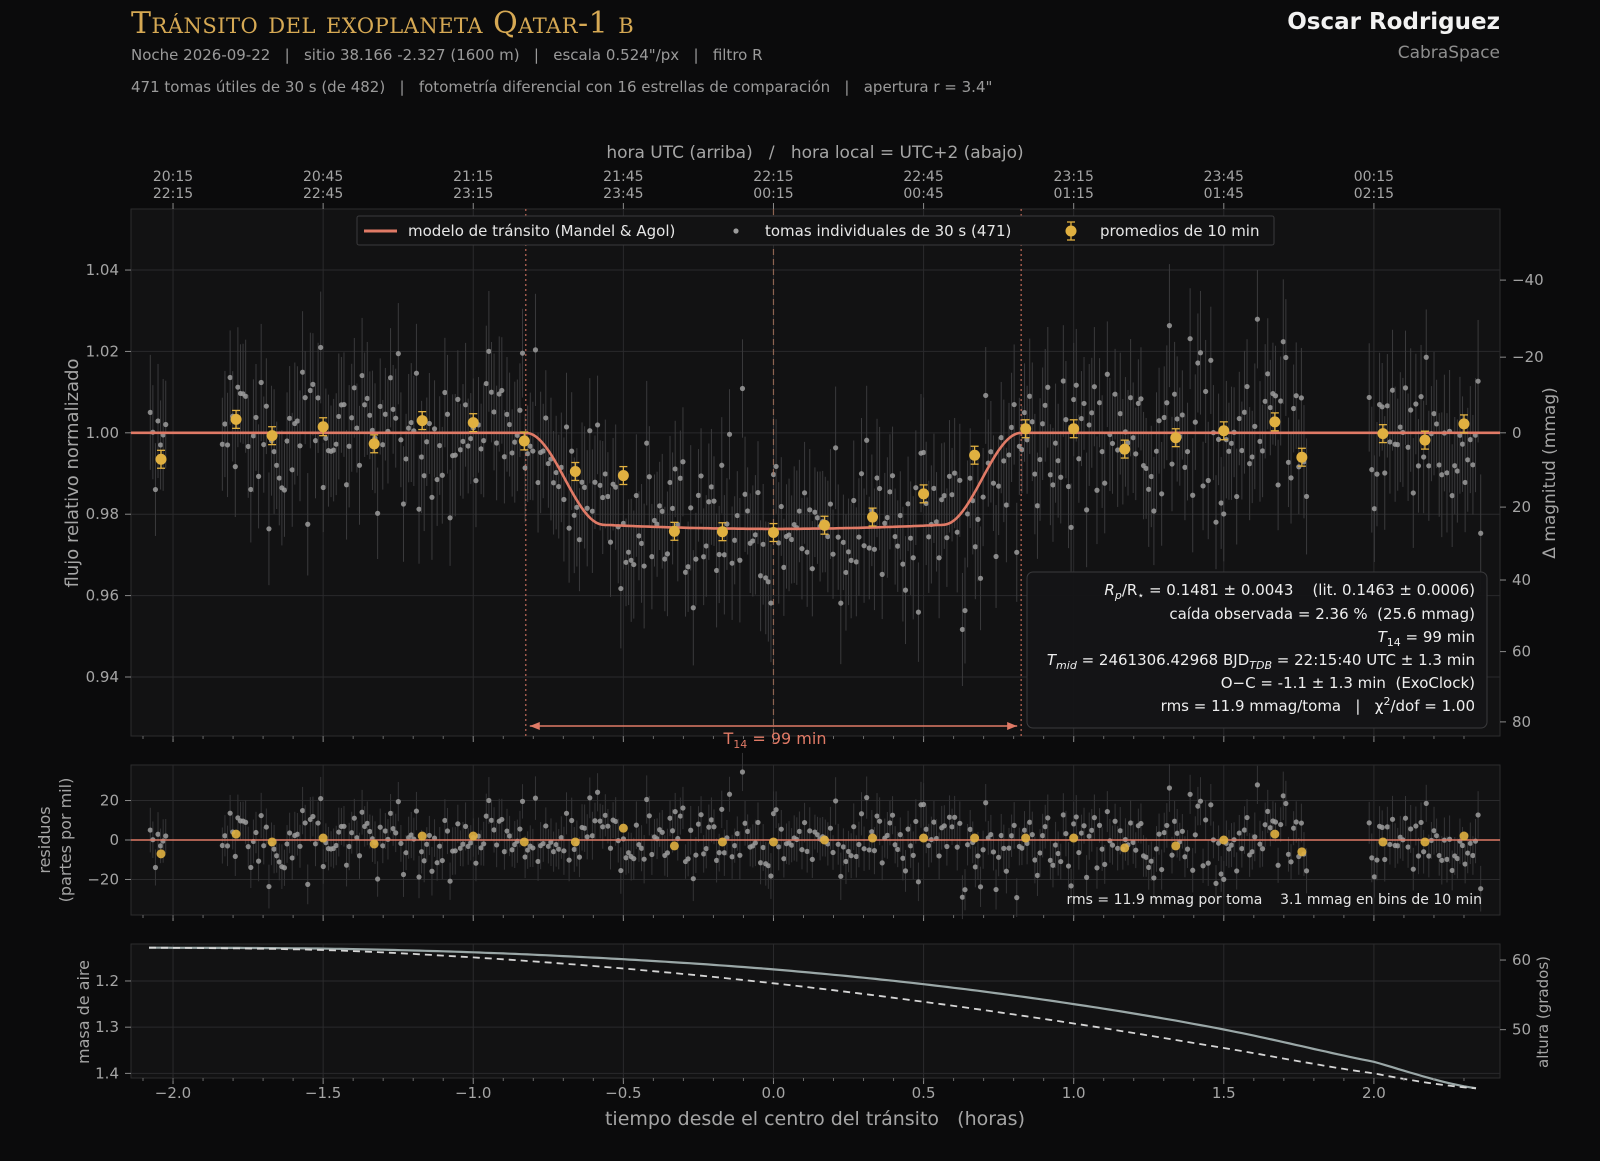  Describe the element at coordinates (102, 433) in the screenshot. I see `y-tick-label: 1.00` at that location.